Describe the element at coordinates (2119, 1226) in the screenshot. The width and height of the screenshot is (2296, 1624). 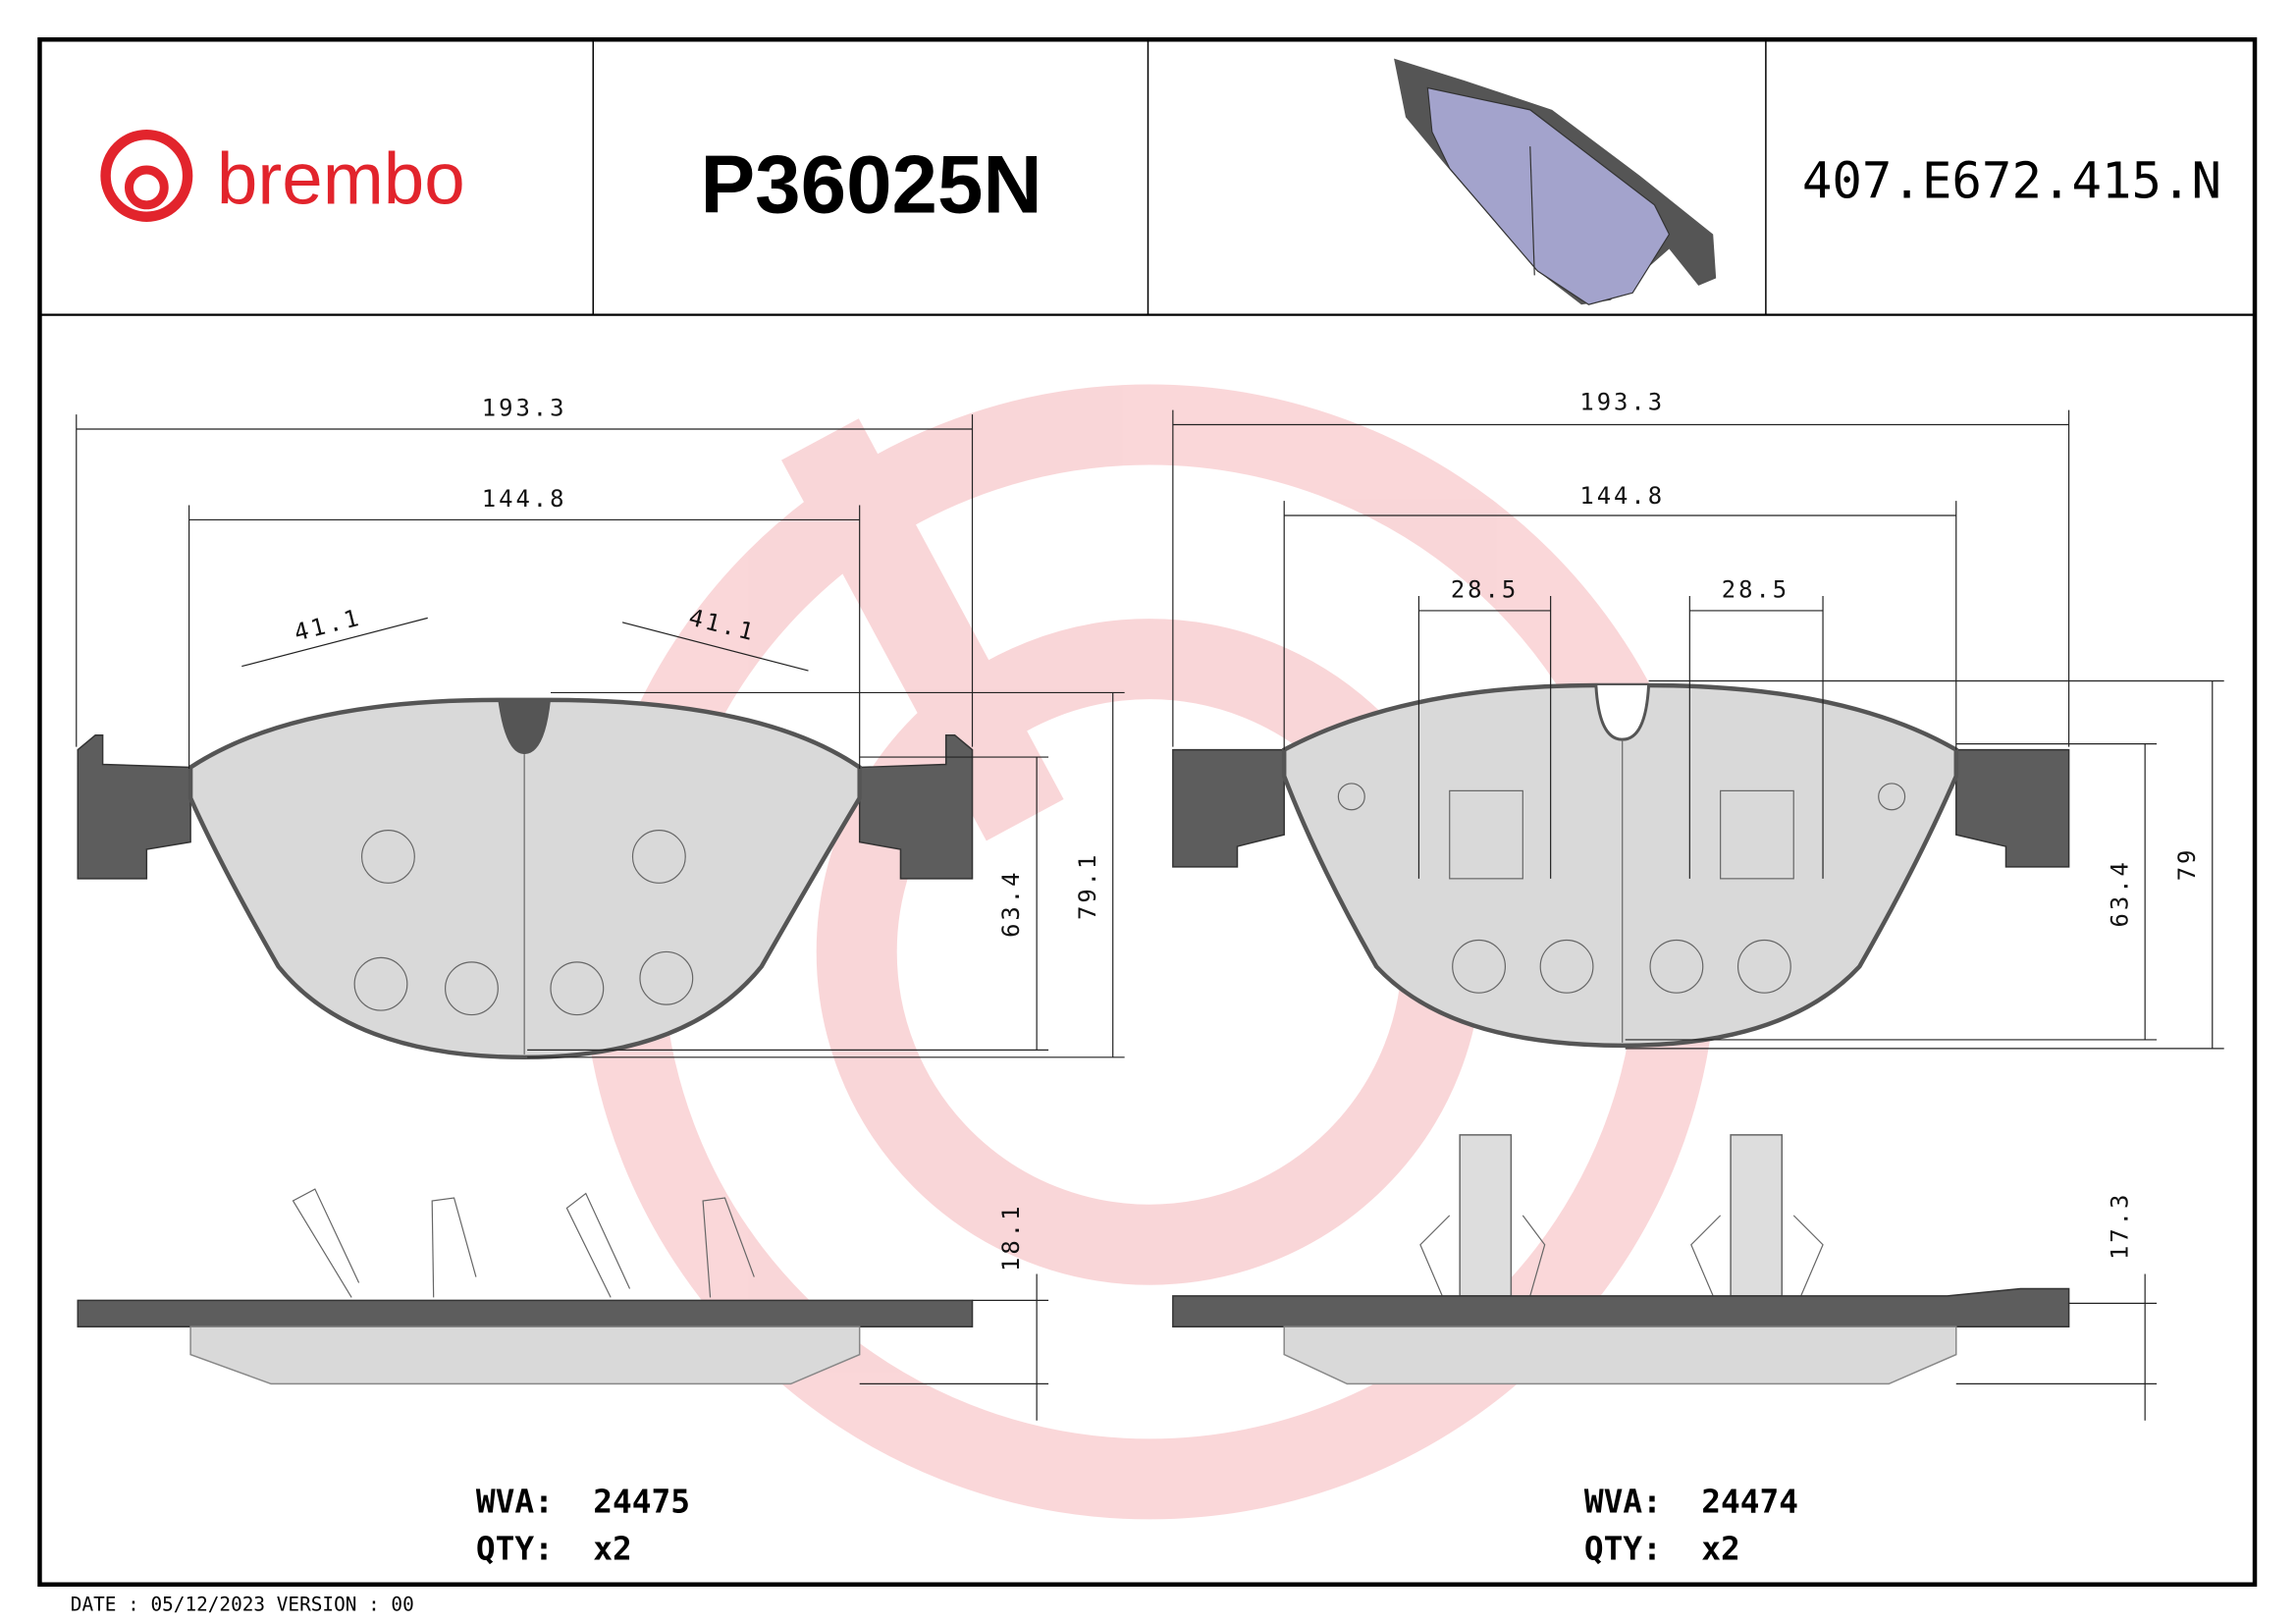
I see `dim-thickness: 17.3` at that location.